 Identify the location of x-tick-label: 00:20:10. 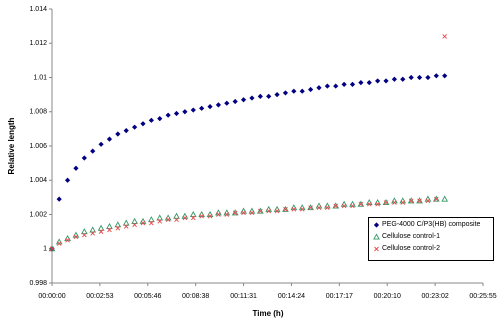
(387, 296).